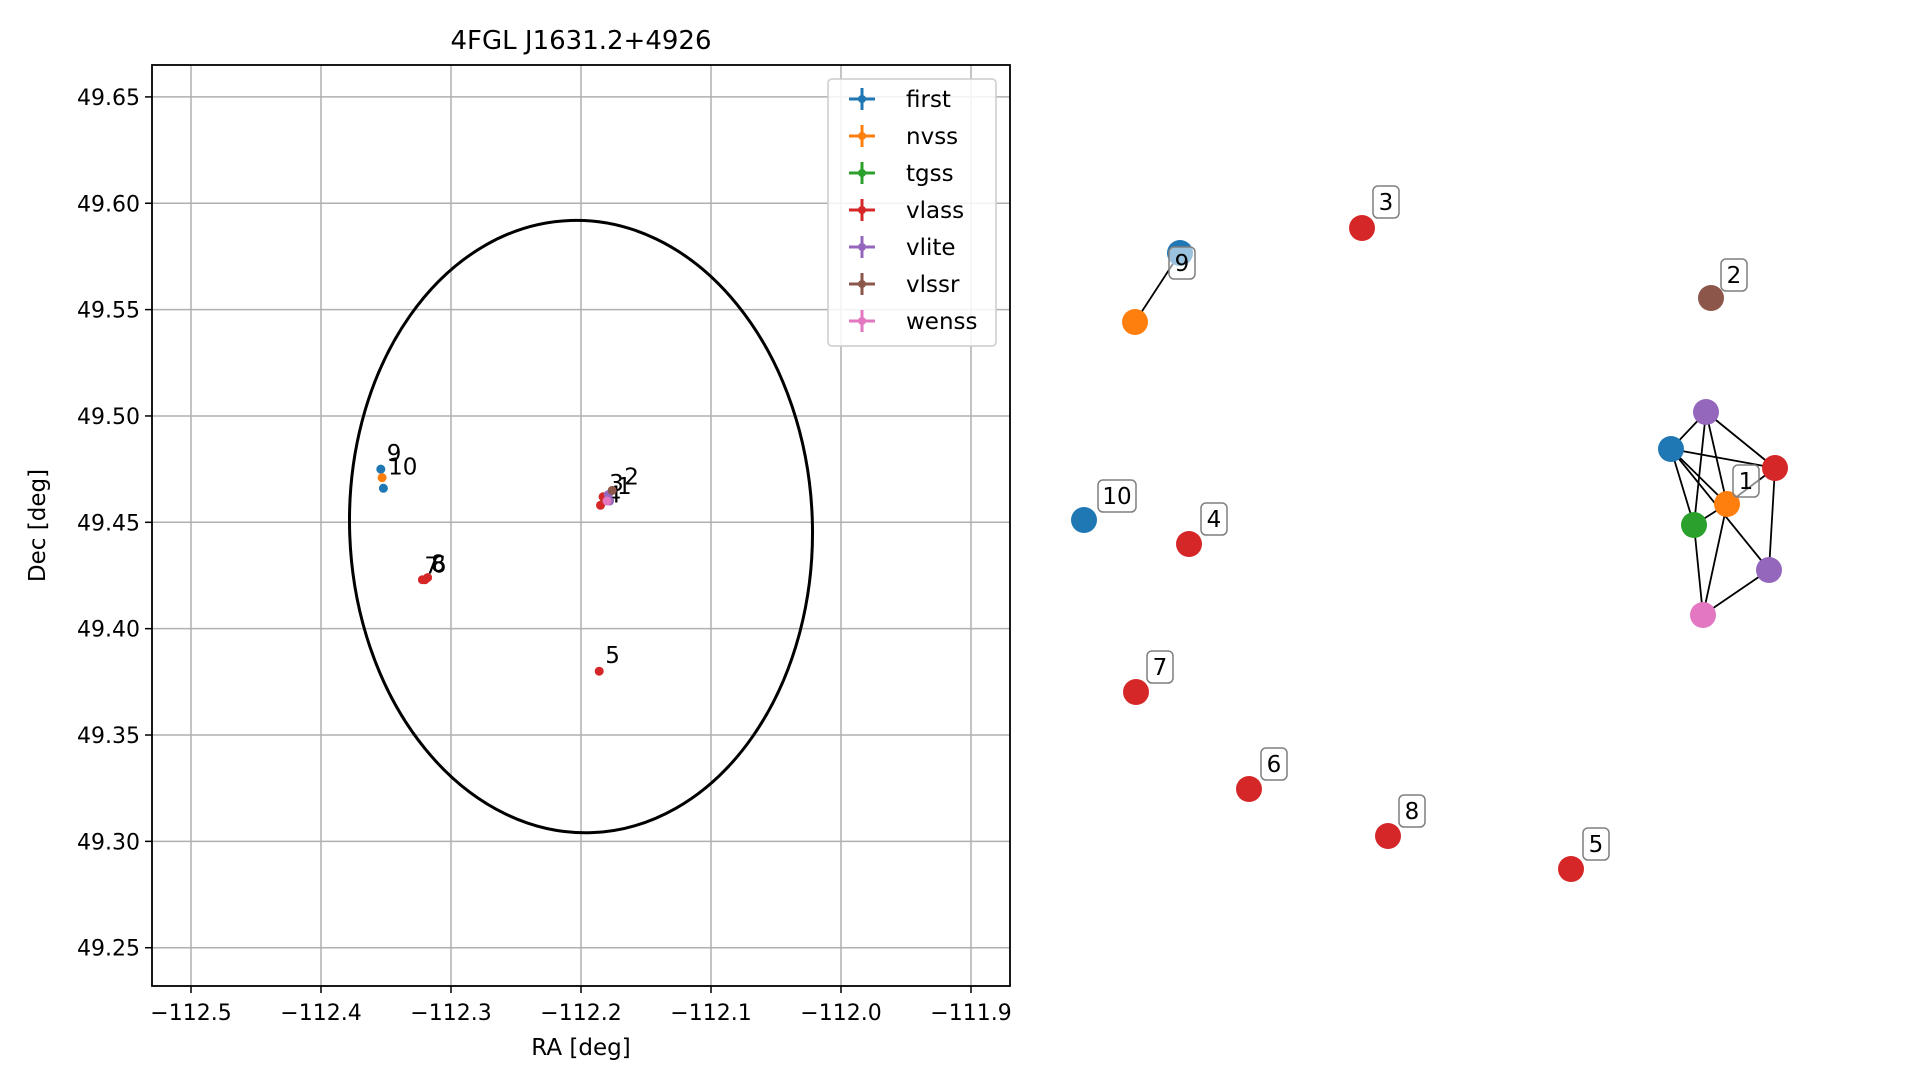  I want to click on y-tick-label: 49.60, so click(108, 204).